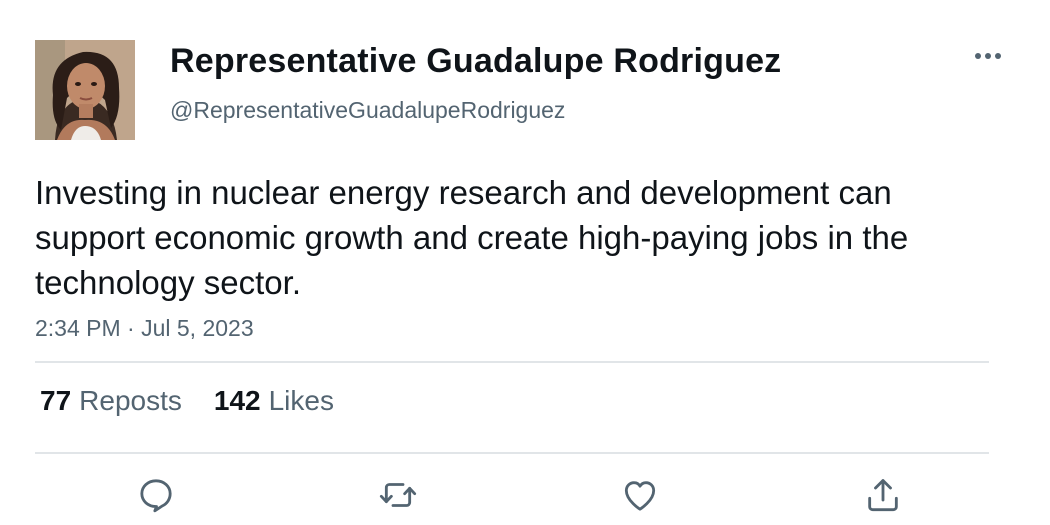 This screenshot has width=1050, height=525. Describe the element at coordinates (237, 400) in the screenshot. I see `likes-count: 142` at that location.